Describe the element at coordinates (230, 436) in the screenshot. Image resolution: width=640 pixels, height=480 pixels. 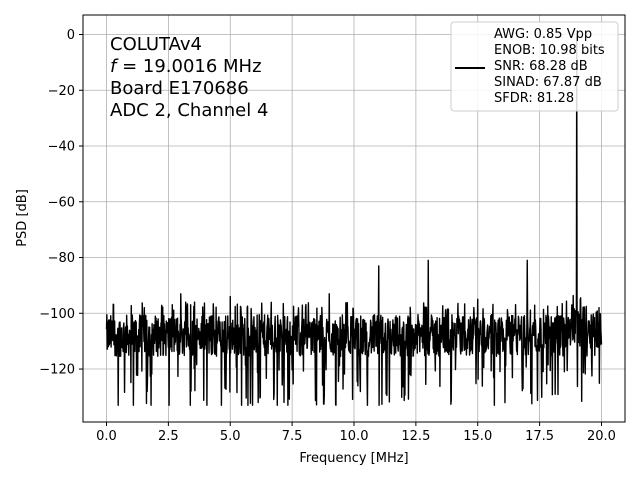
I see `x-tick-label: 5.0` at that location.